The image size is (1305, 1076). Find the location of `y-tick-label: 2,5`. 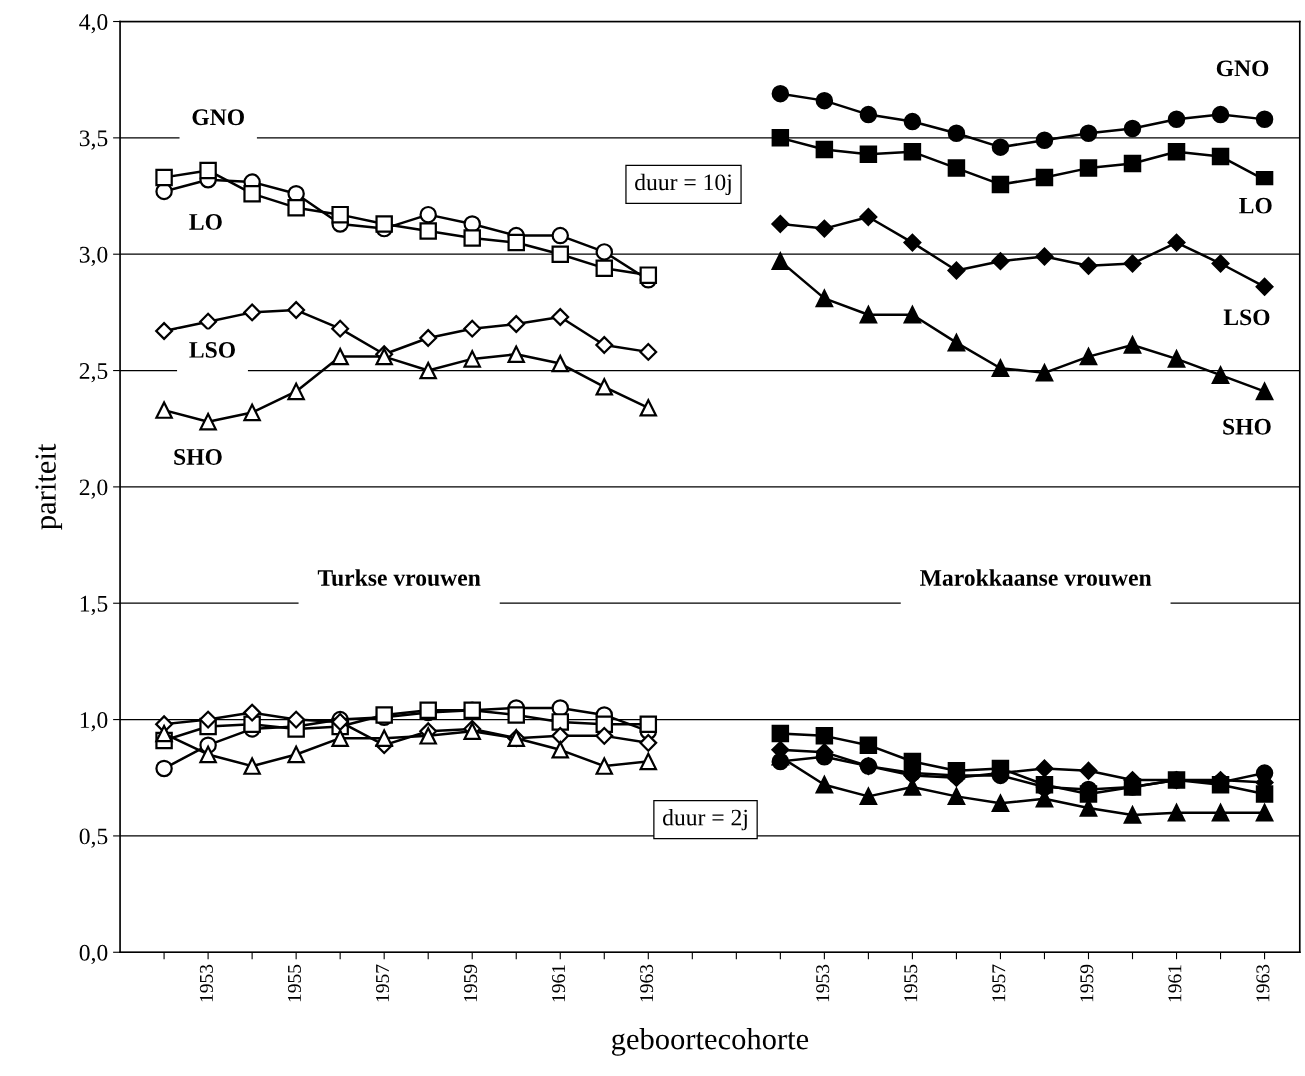

y-tick-label: 2,5 is located at coordinates (93, 373).